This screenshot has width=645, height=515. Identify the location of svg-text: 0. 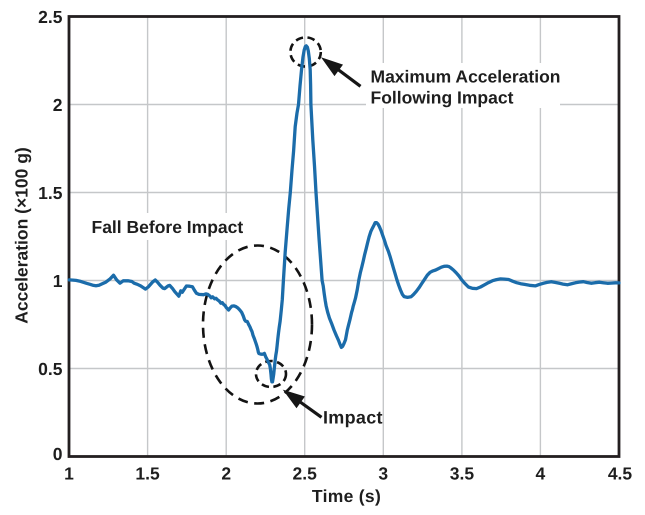
(58, 454).